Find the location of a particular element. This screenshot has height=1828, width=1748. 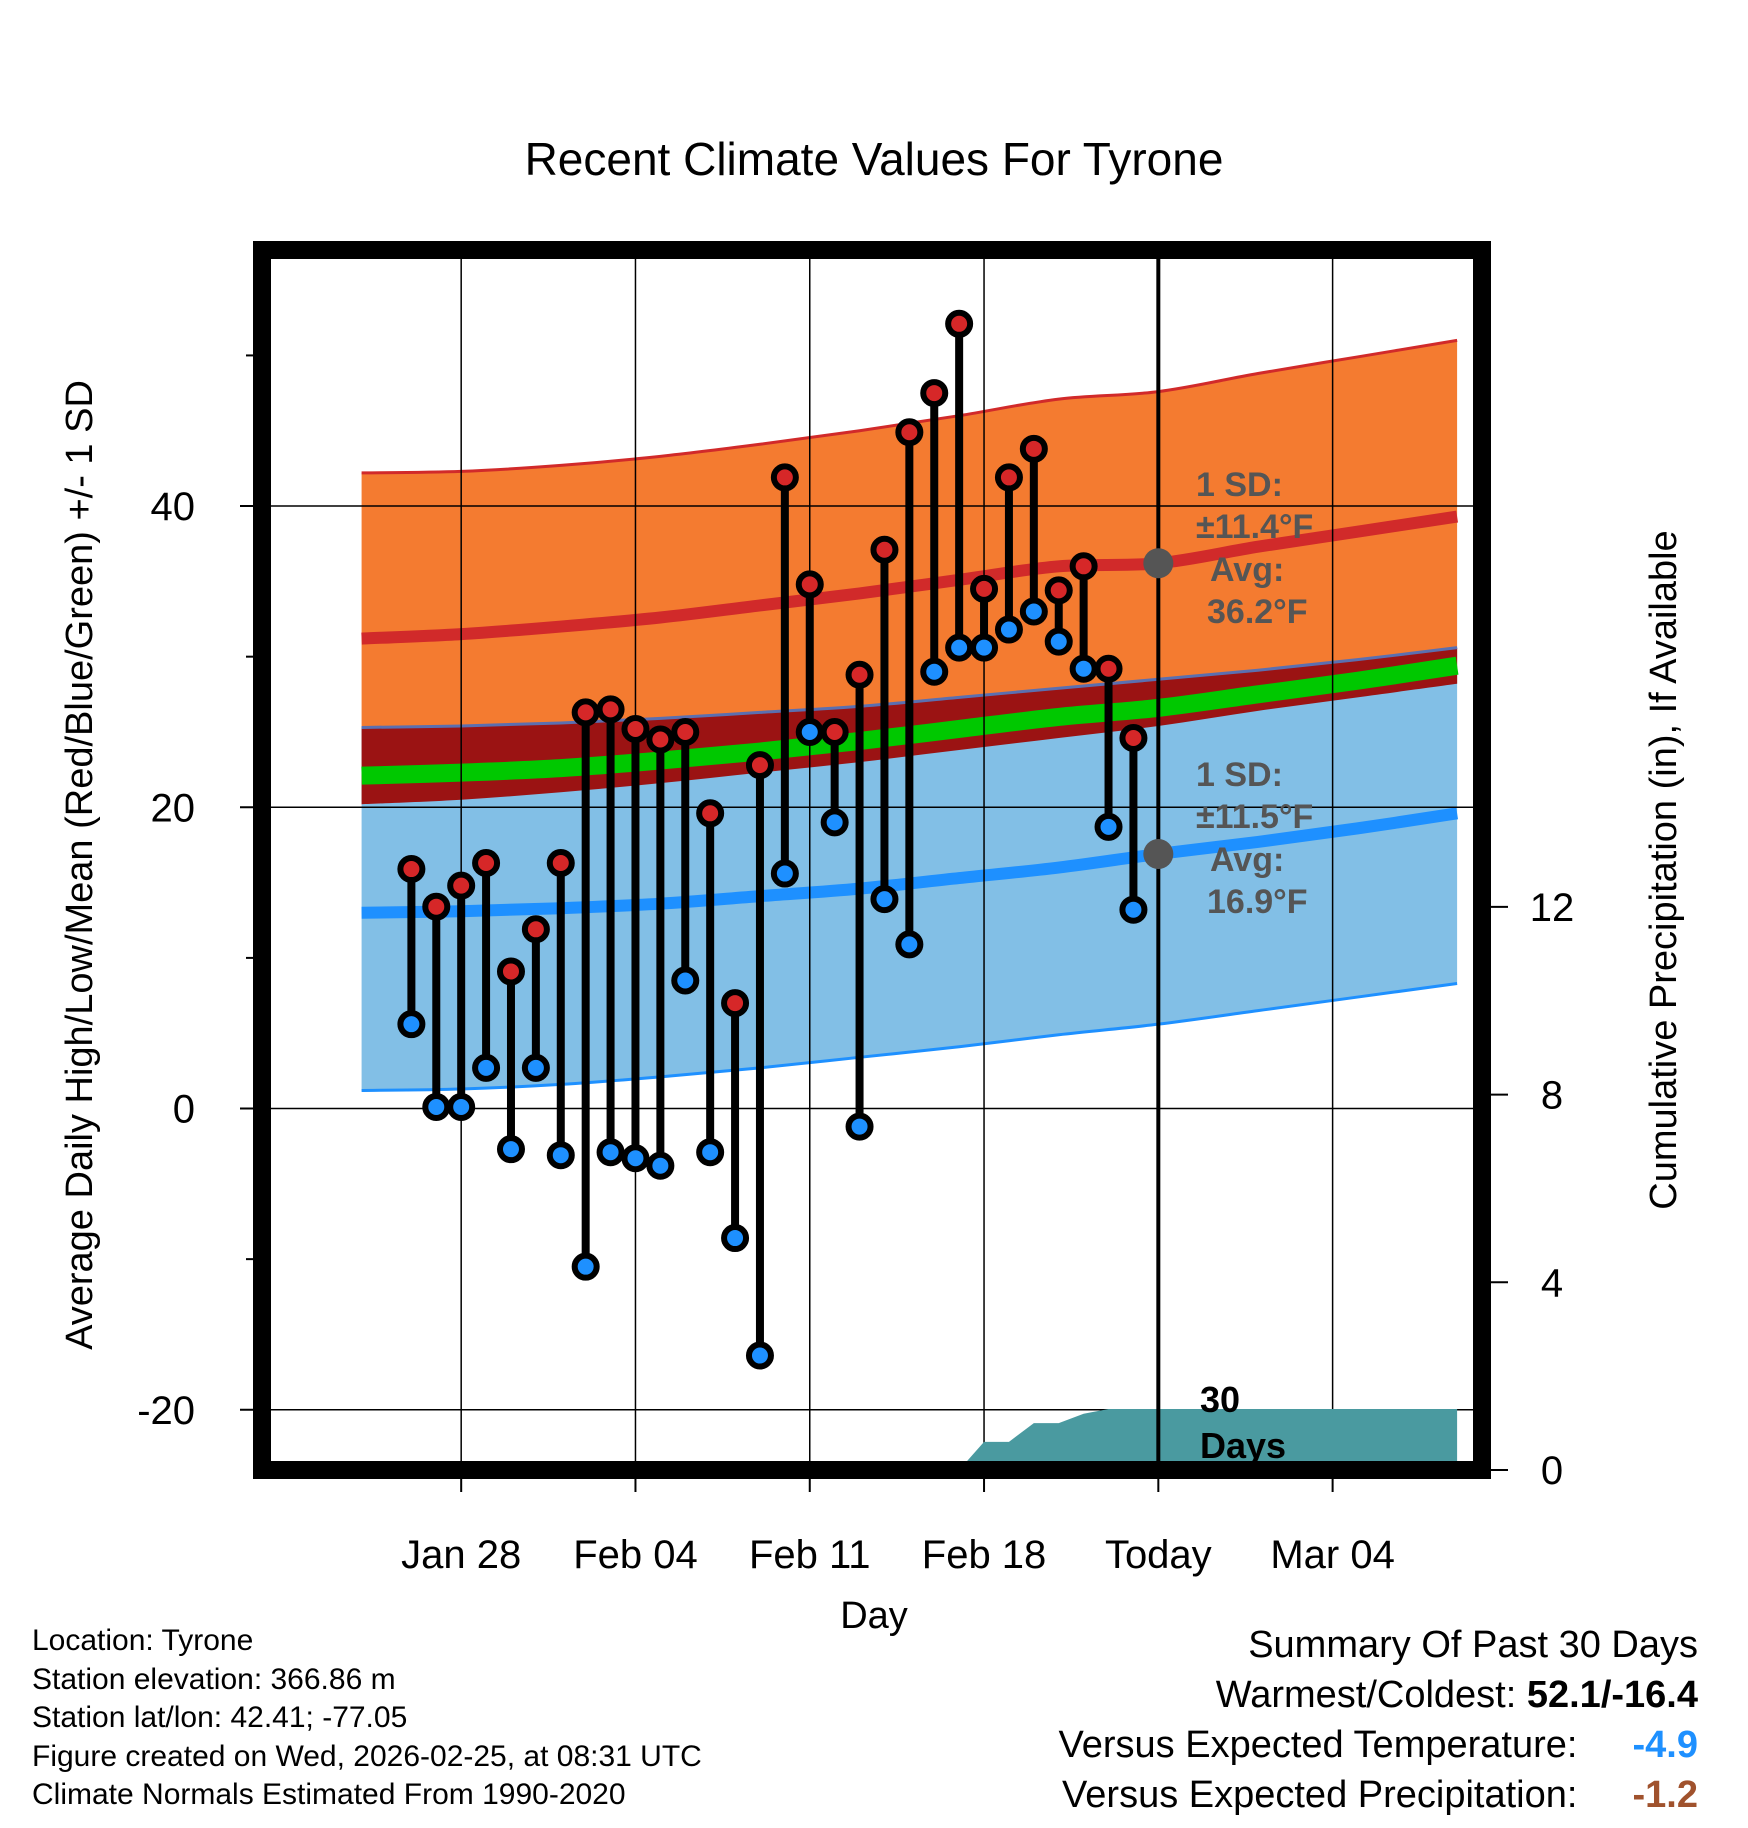

mean-normal-line is located at coordinates (910, 720).